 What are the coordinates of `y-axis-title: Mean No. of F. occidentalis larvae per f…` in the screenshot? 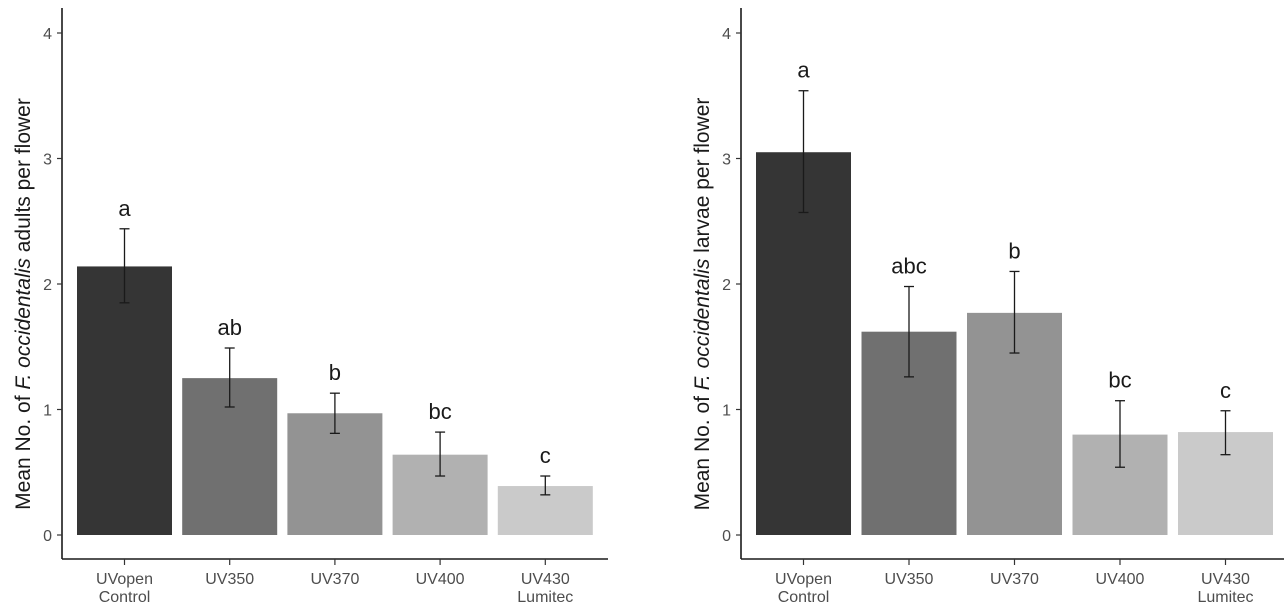 It's located at (702, 304).